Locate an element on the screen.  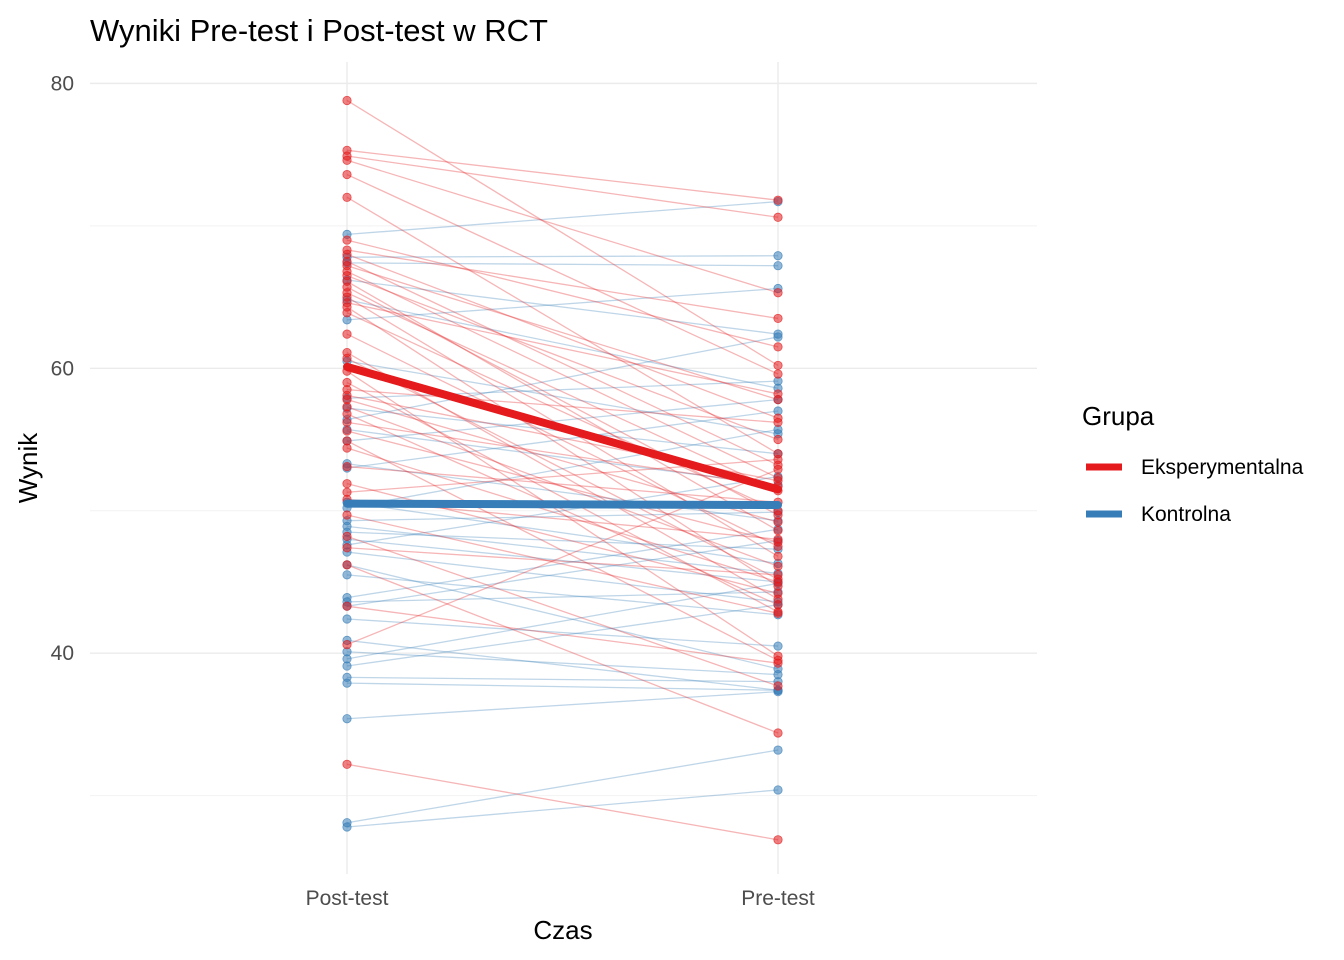
legend: Grupa Eksperymentalna Kontrolna is located at coordinates (1193, 463).